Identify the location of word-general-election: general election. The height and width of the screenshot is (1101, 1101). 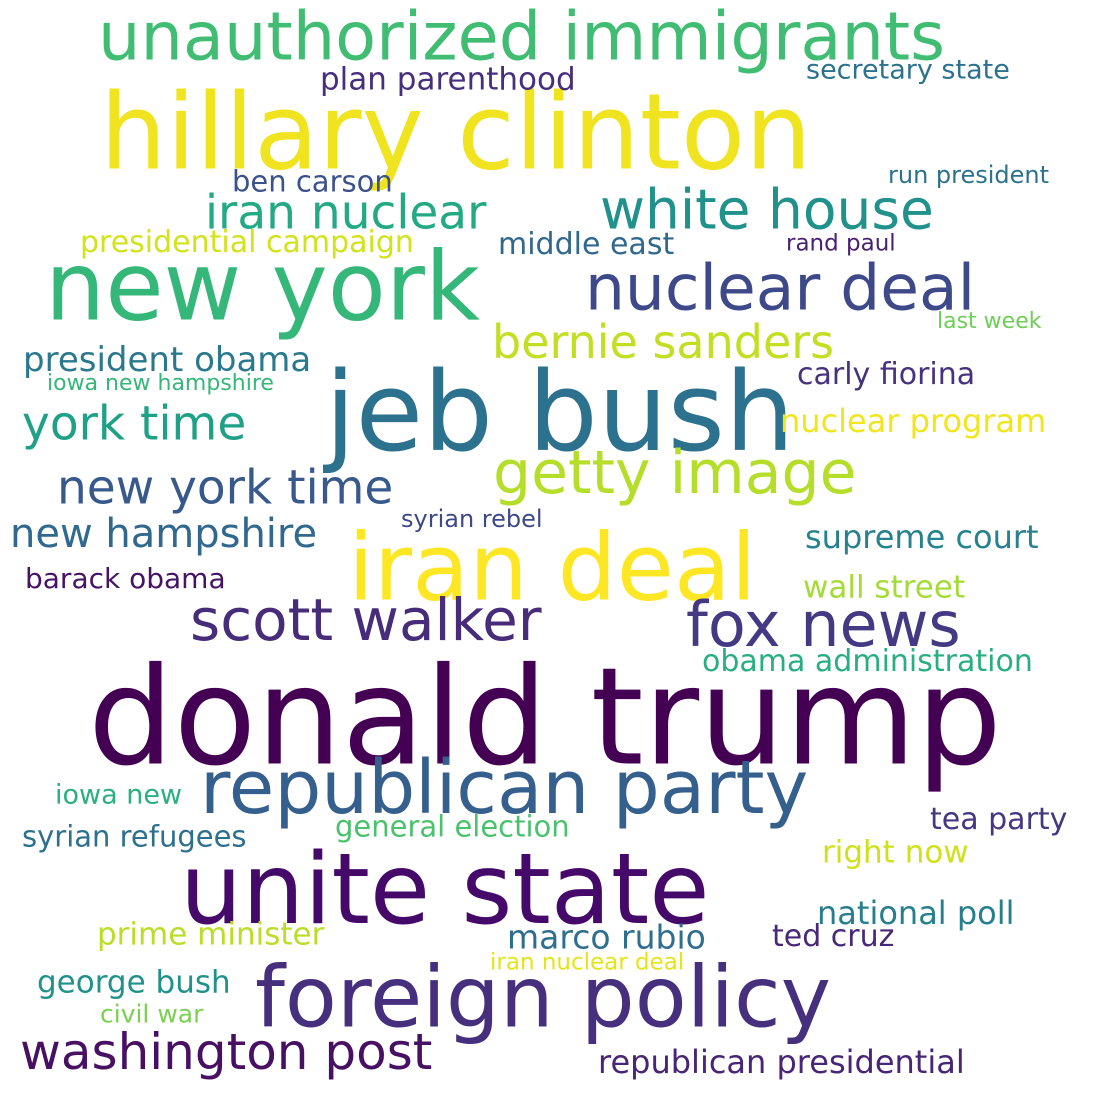
(452, 826).